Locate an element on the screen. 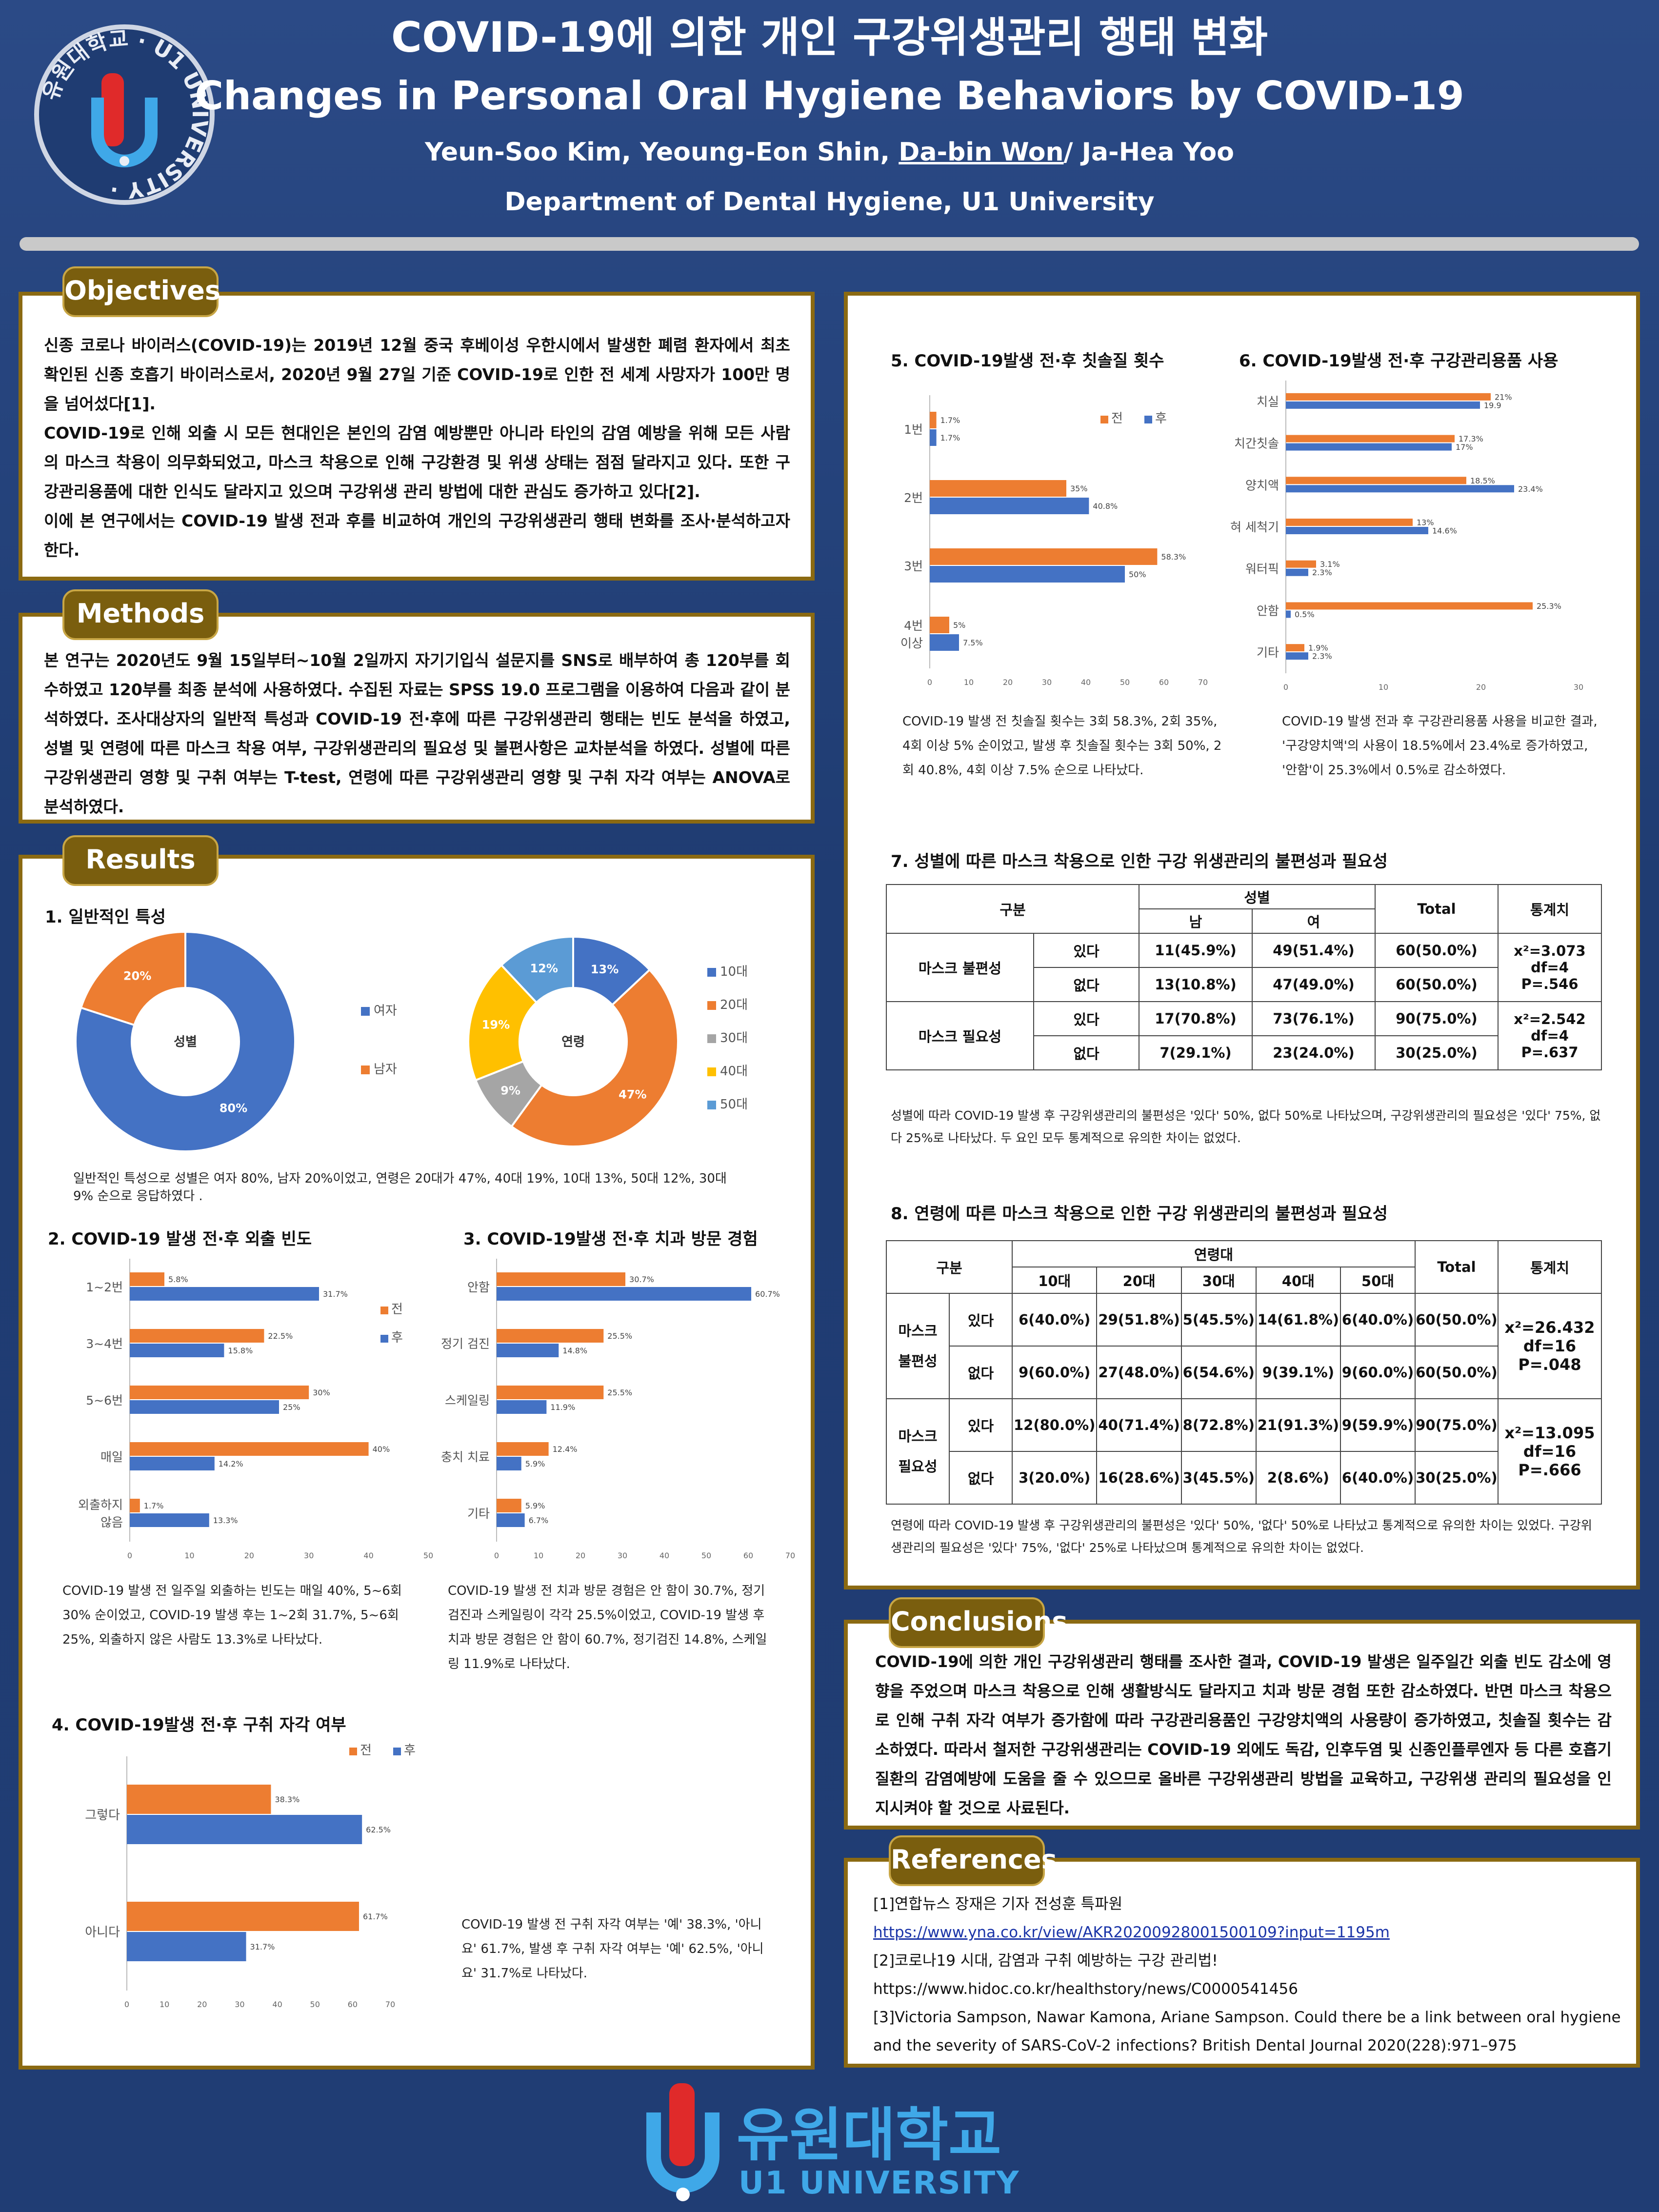 The image size is (1659, 2212). legend-label: 10대 is located at coordinates (734, 972).